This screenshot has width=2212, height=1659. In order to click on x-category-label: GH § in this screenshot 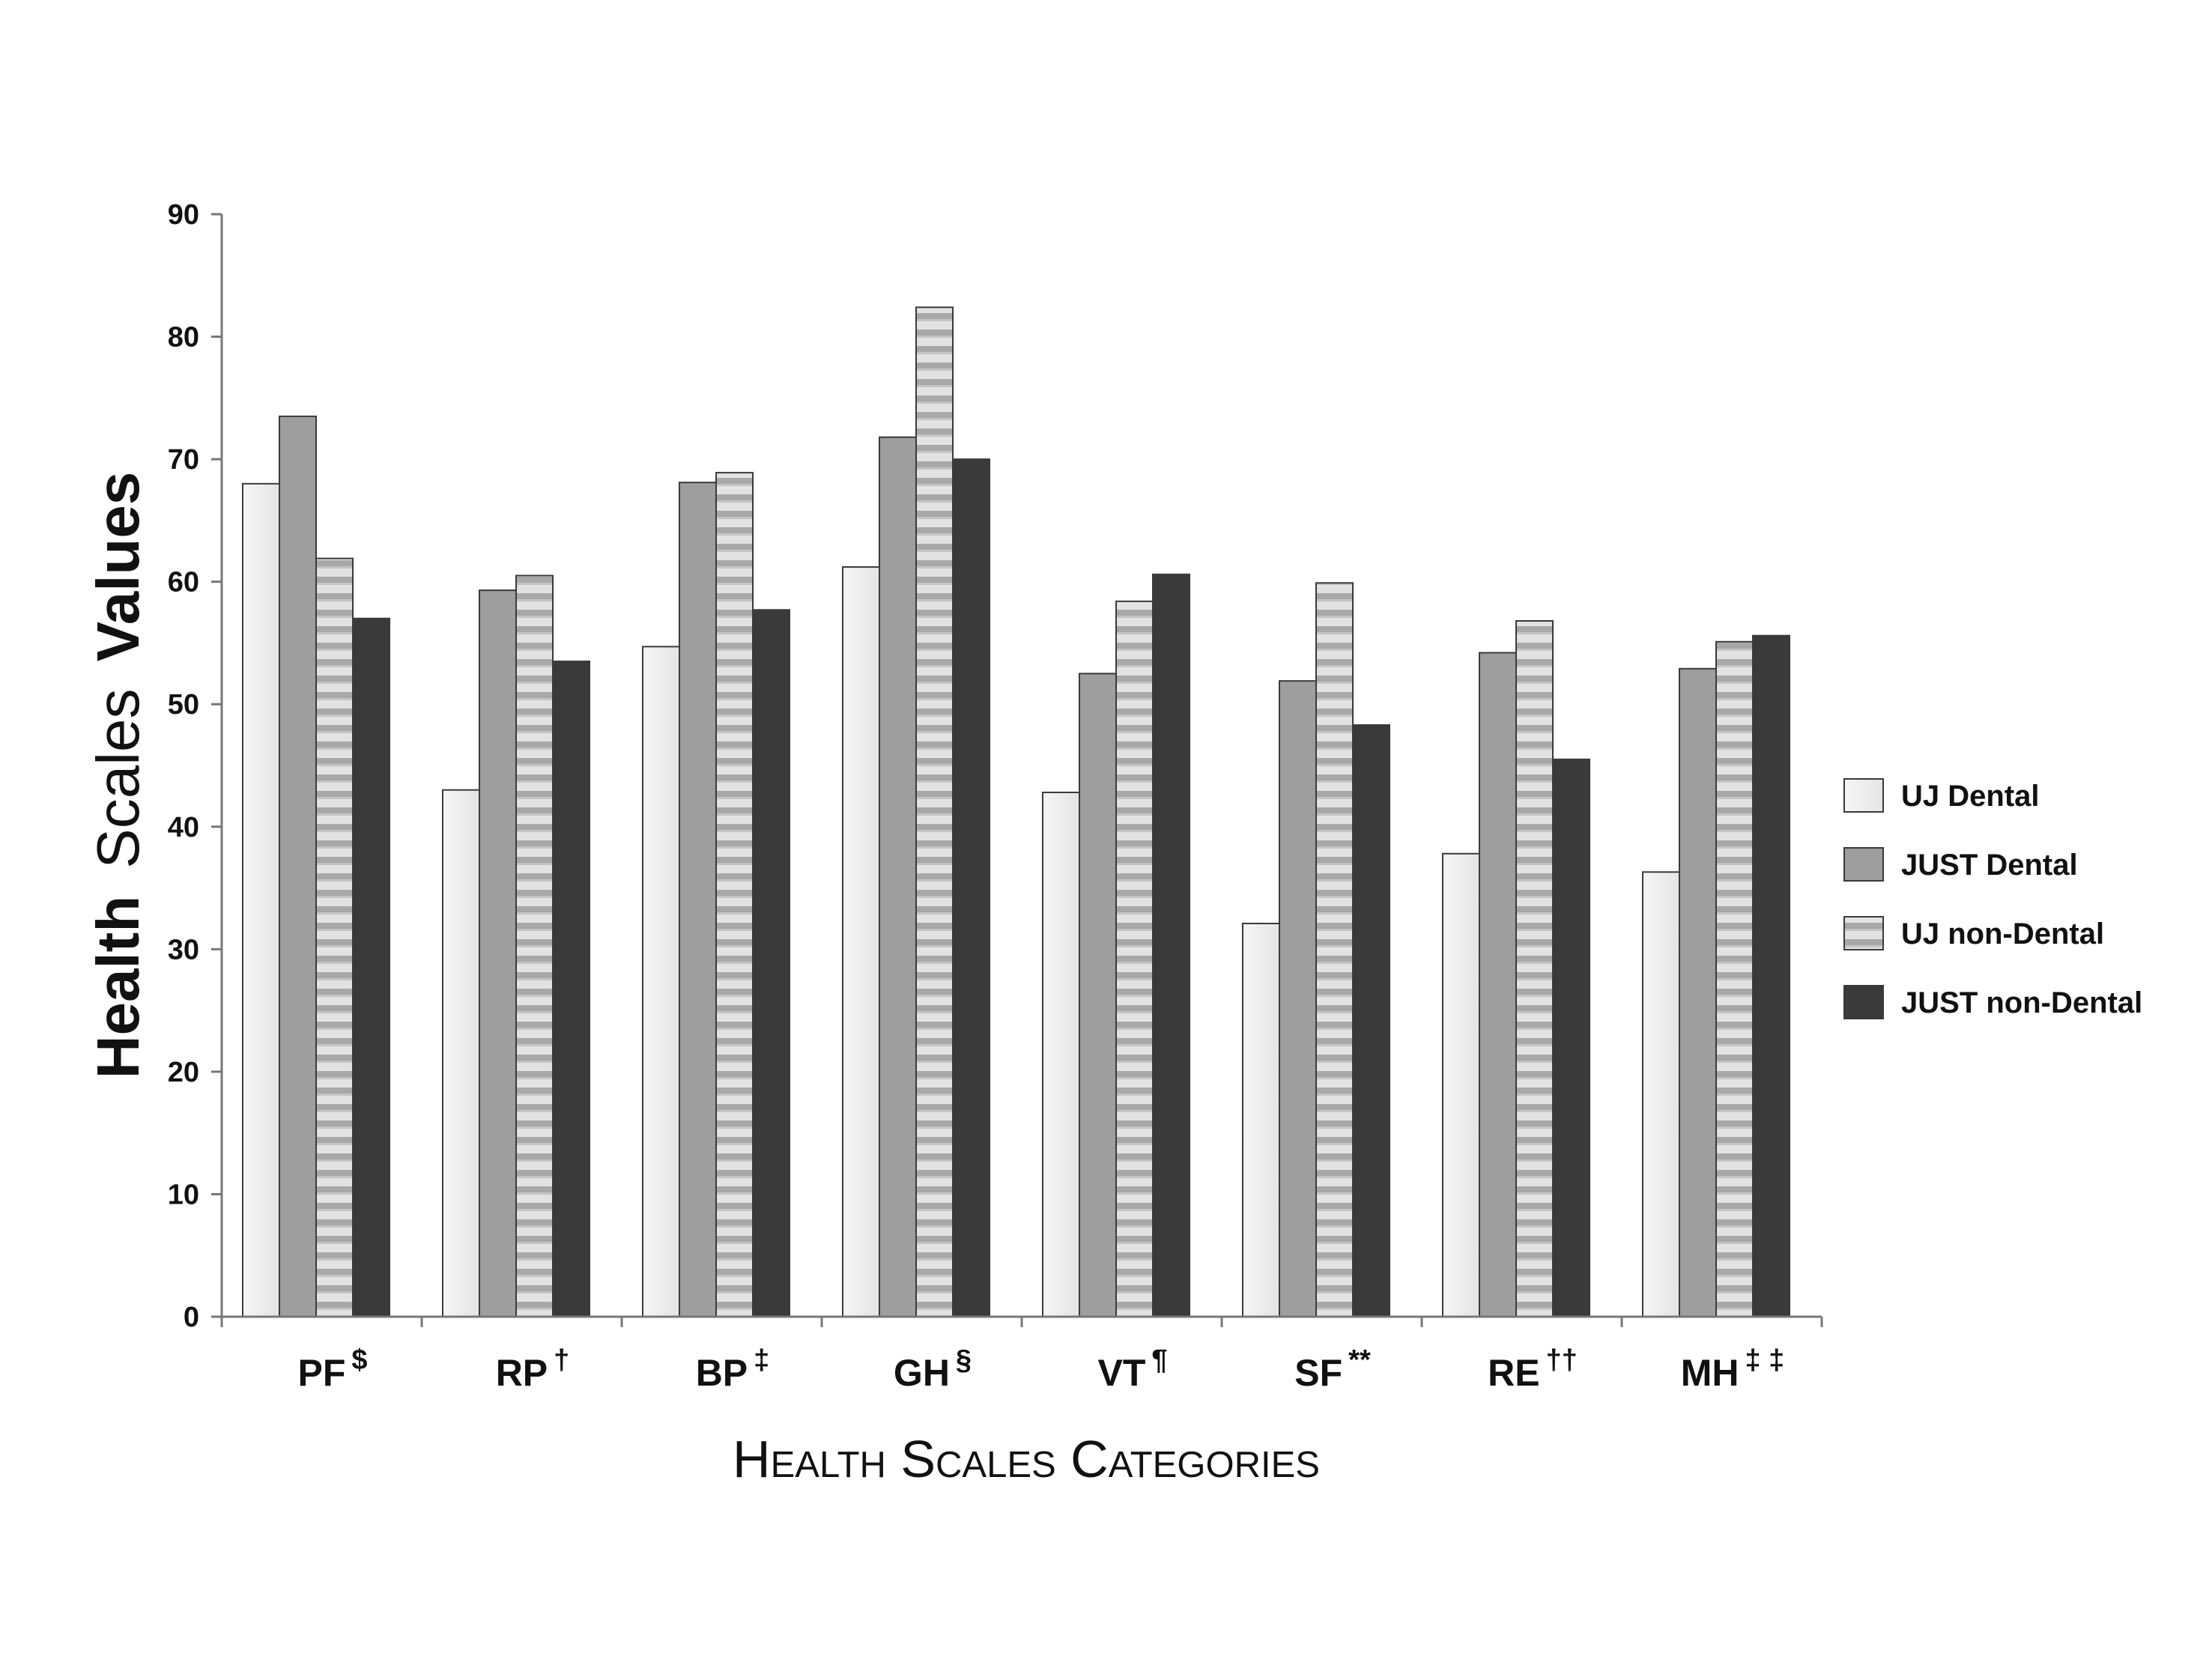, I will do `click(933, 1369)`.